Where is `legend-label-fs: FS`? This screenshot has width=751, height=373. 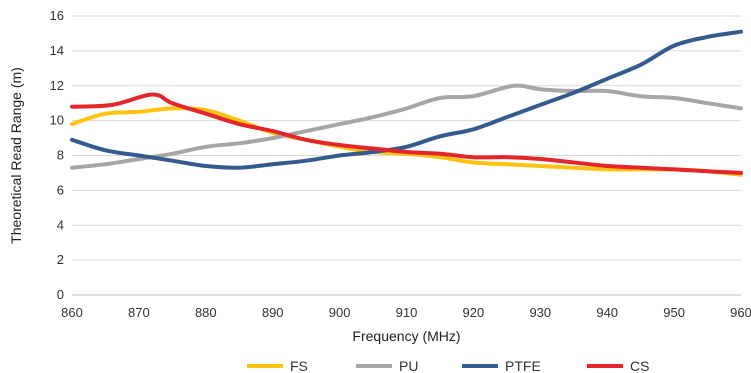
legend-label-fs: FS is located at coordinates (299, 365).